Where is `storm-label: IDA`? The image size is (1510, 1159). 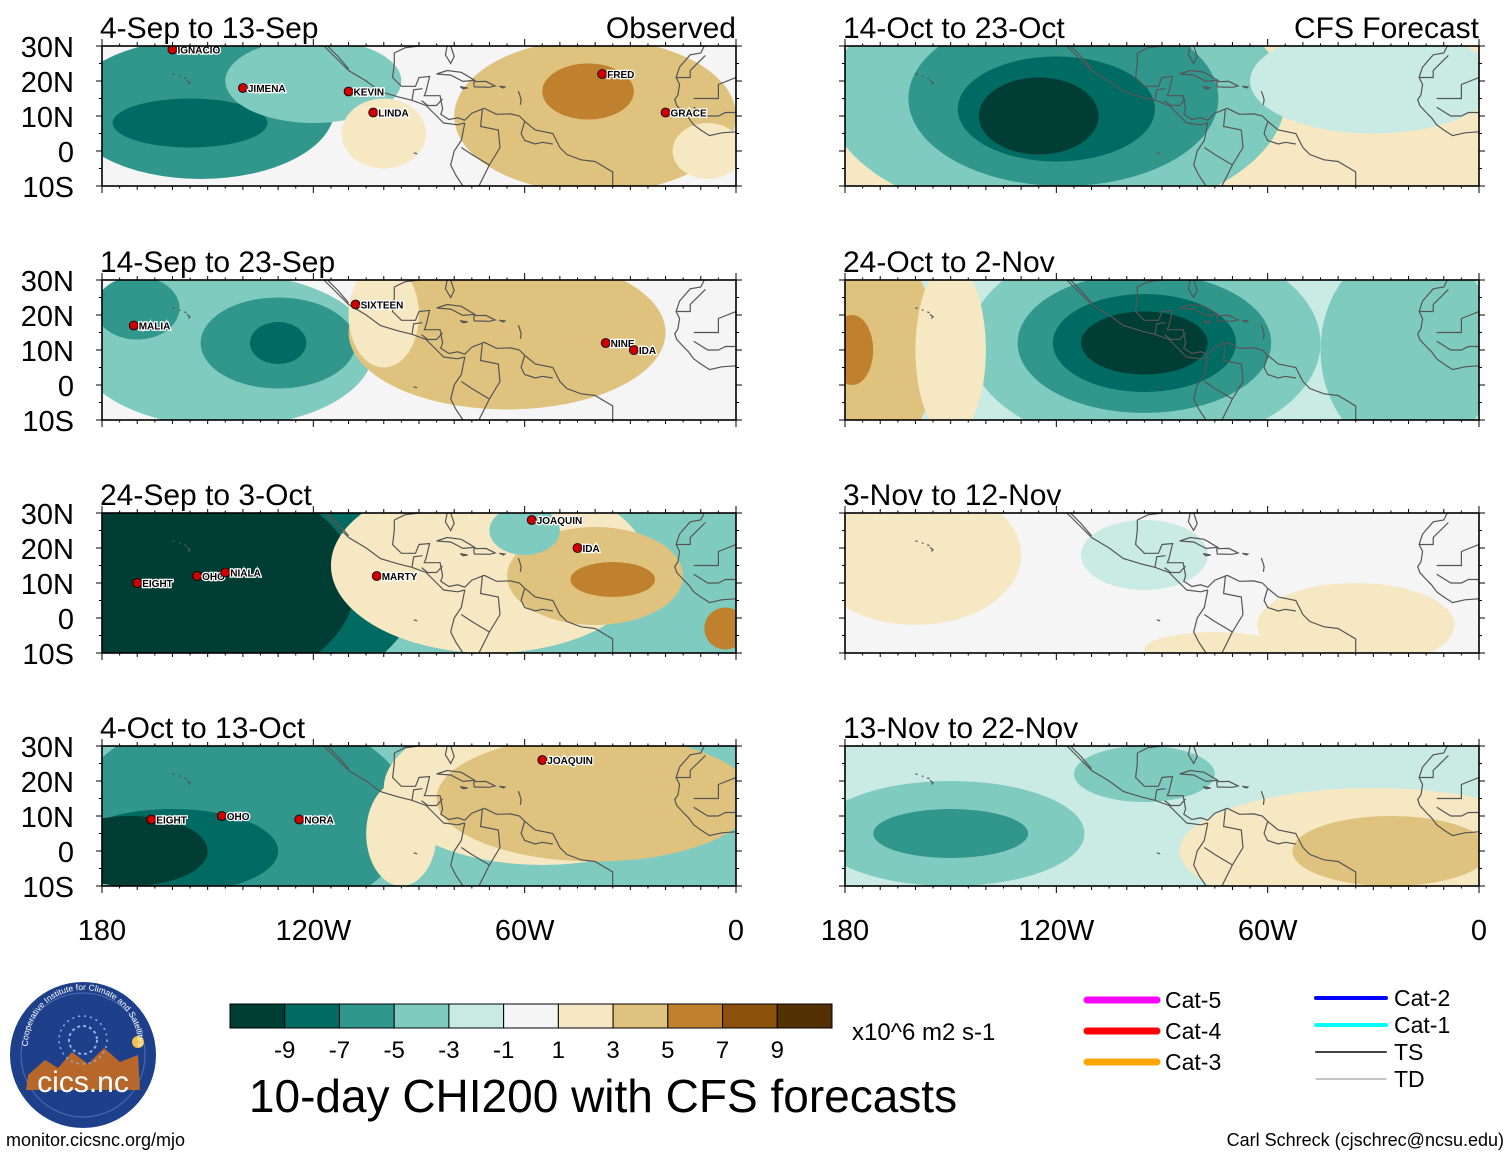
storm-label: IDA is located at coordinates (591, 549).